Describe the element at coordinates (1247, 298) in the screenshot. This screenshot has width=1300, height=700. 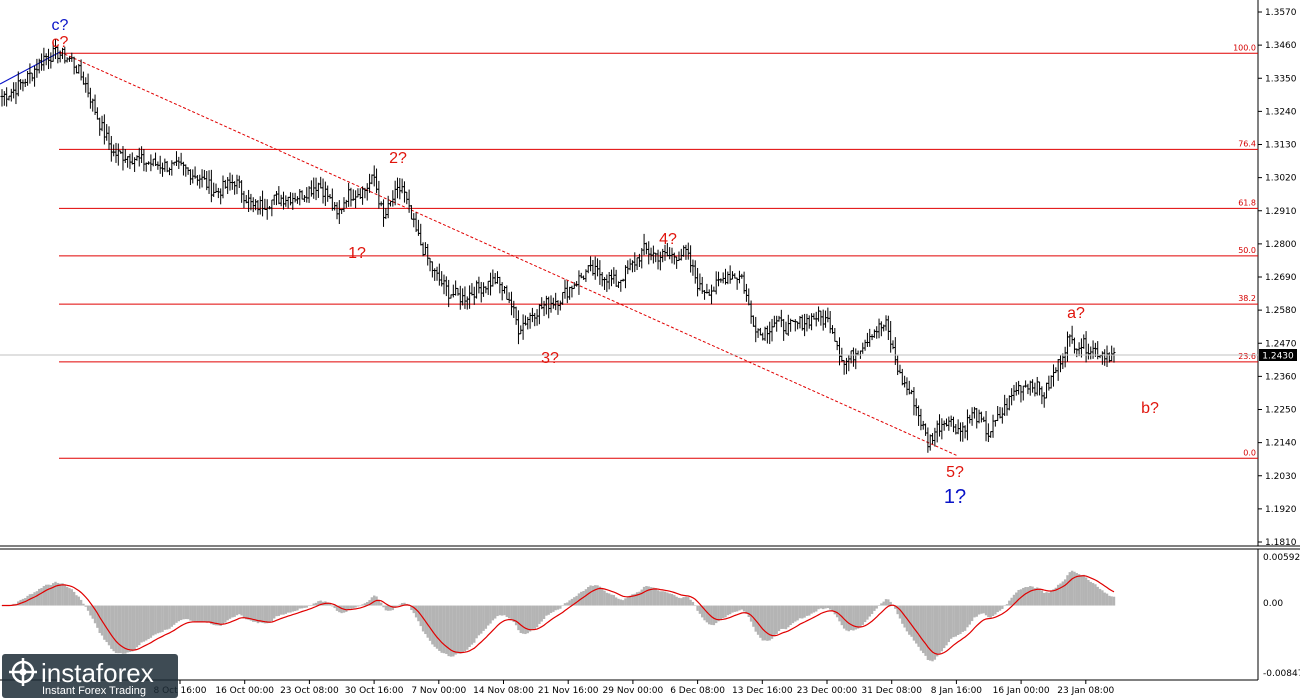
I see `fib-level-label: 38.2` at that location.